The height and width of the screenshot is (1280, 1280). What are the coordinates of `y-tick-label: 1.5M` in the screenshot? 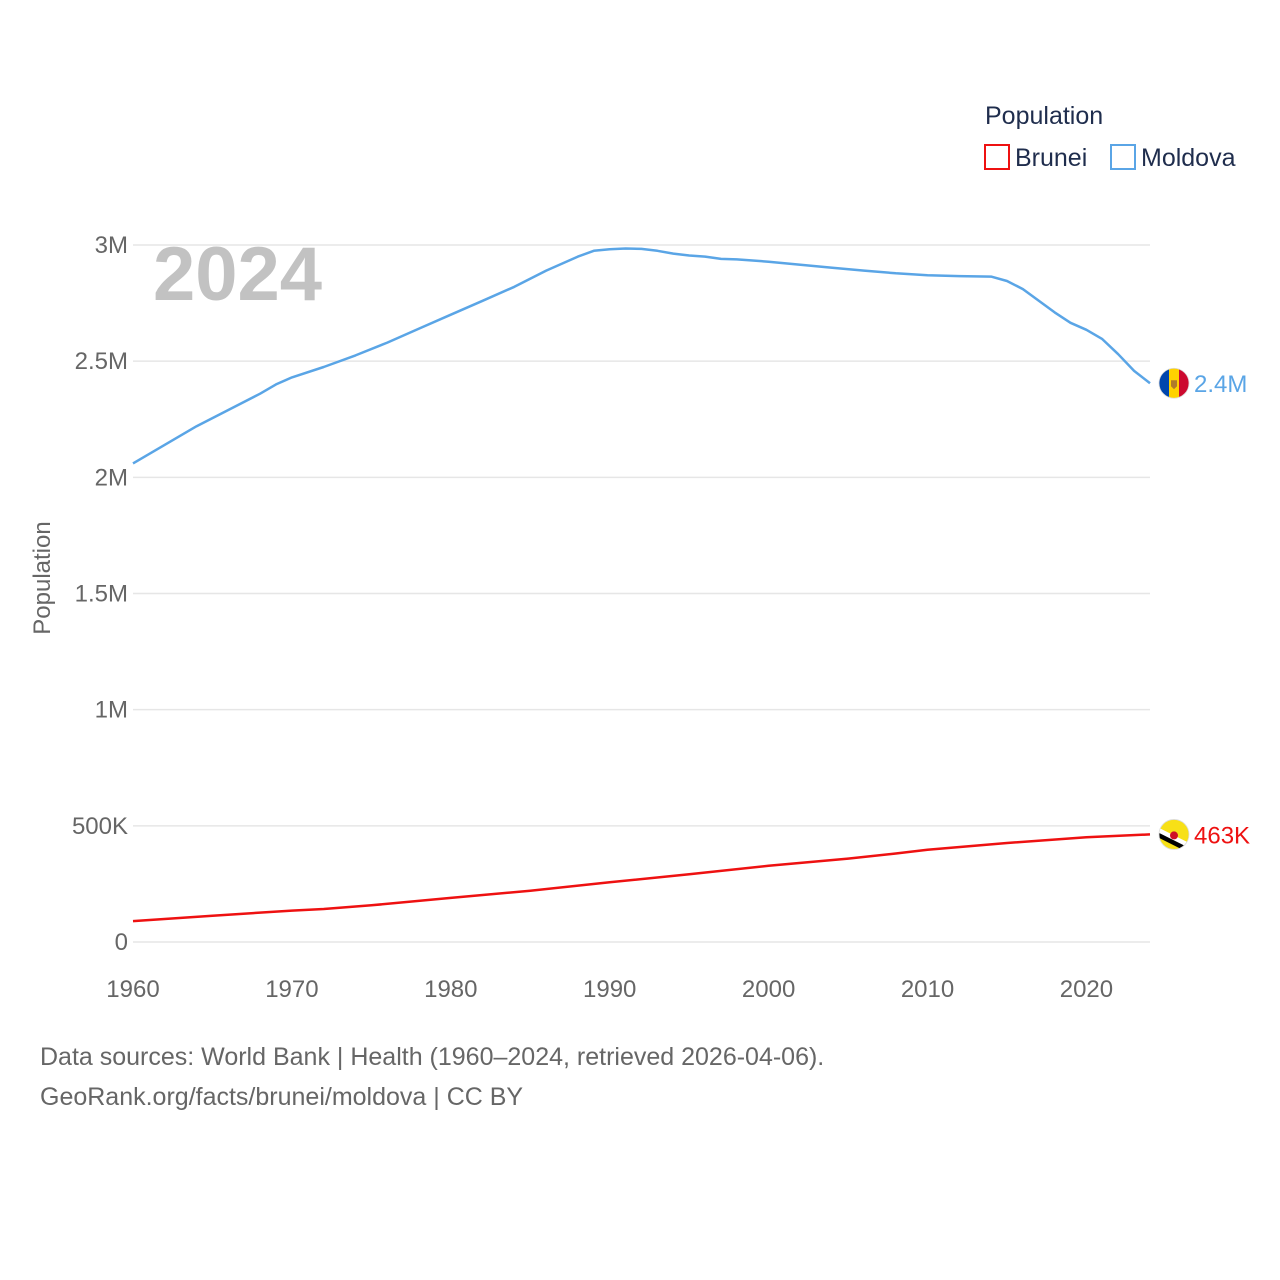 It's located at (101, 594).